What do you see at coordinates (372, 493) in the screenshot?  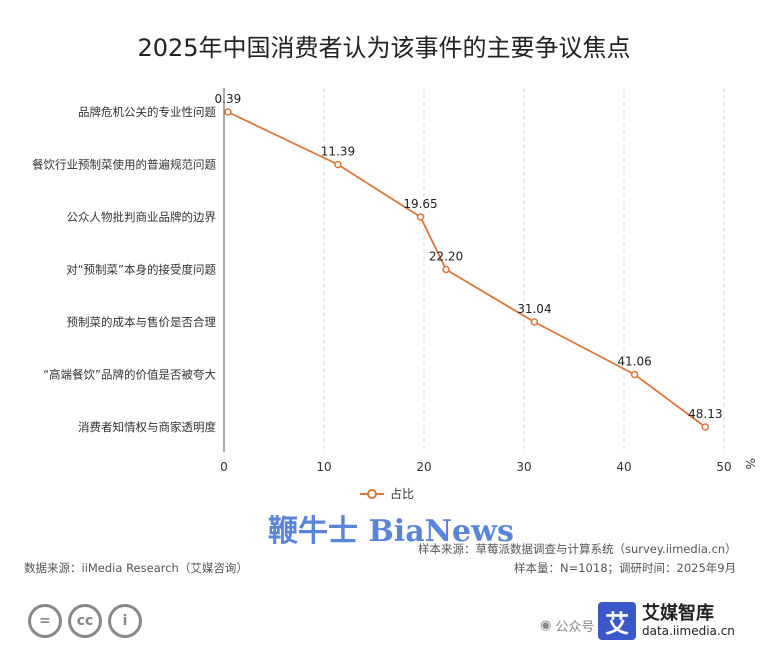 I see `legend-marker` at bounding box center [372, 493].